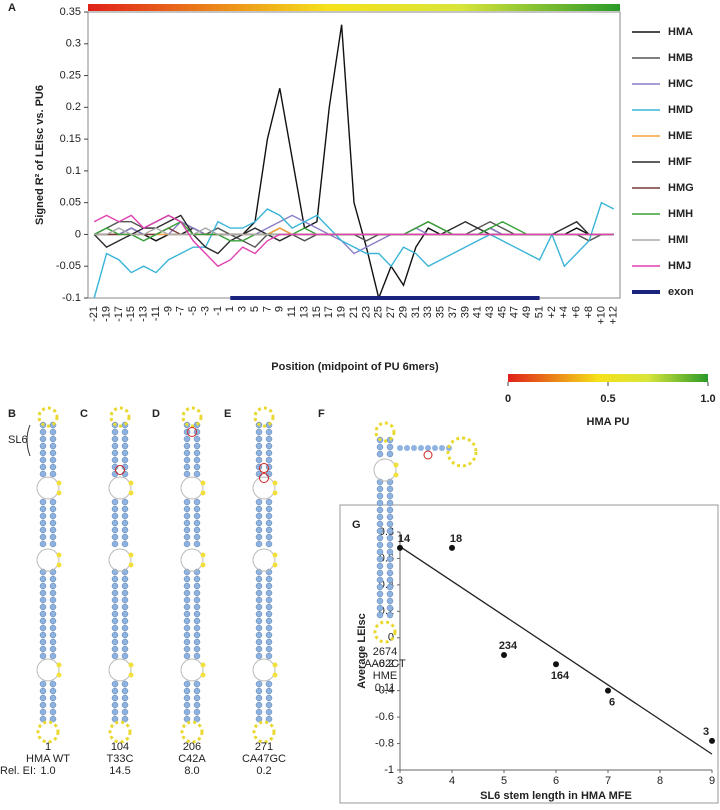  I want to click on x-tick-label: -19, so click(106, 314).